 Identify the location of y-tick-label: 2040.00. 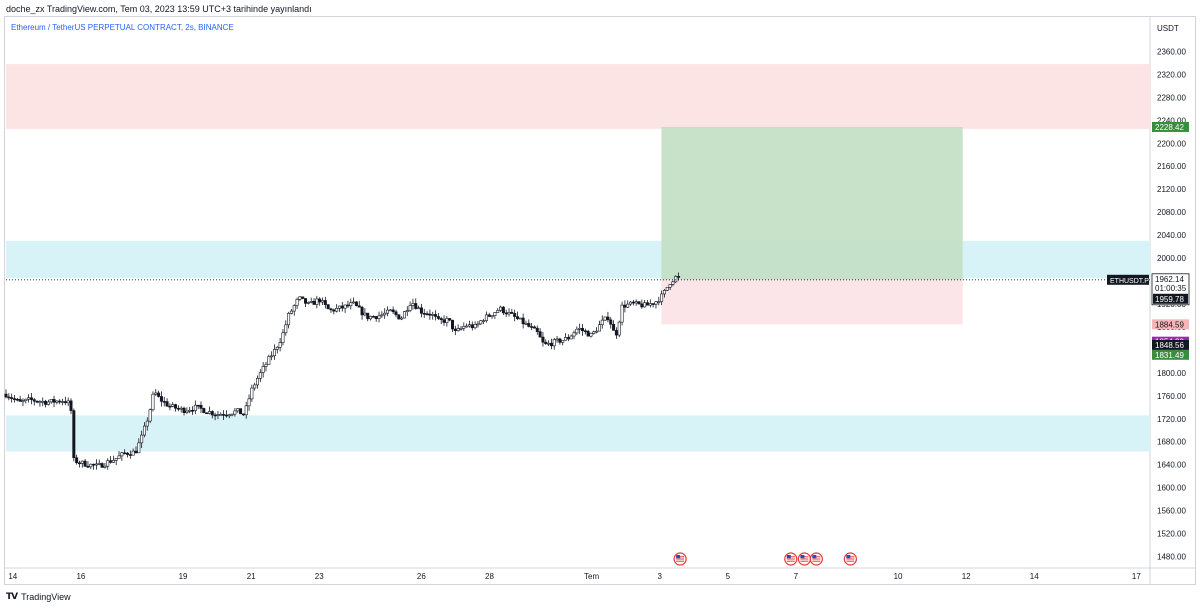
(1171, 235).